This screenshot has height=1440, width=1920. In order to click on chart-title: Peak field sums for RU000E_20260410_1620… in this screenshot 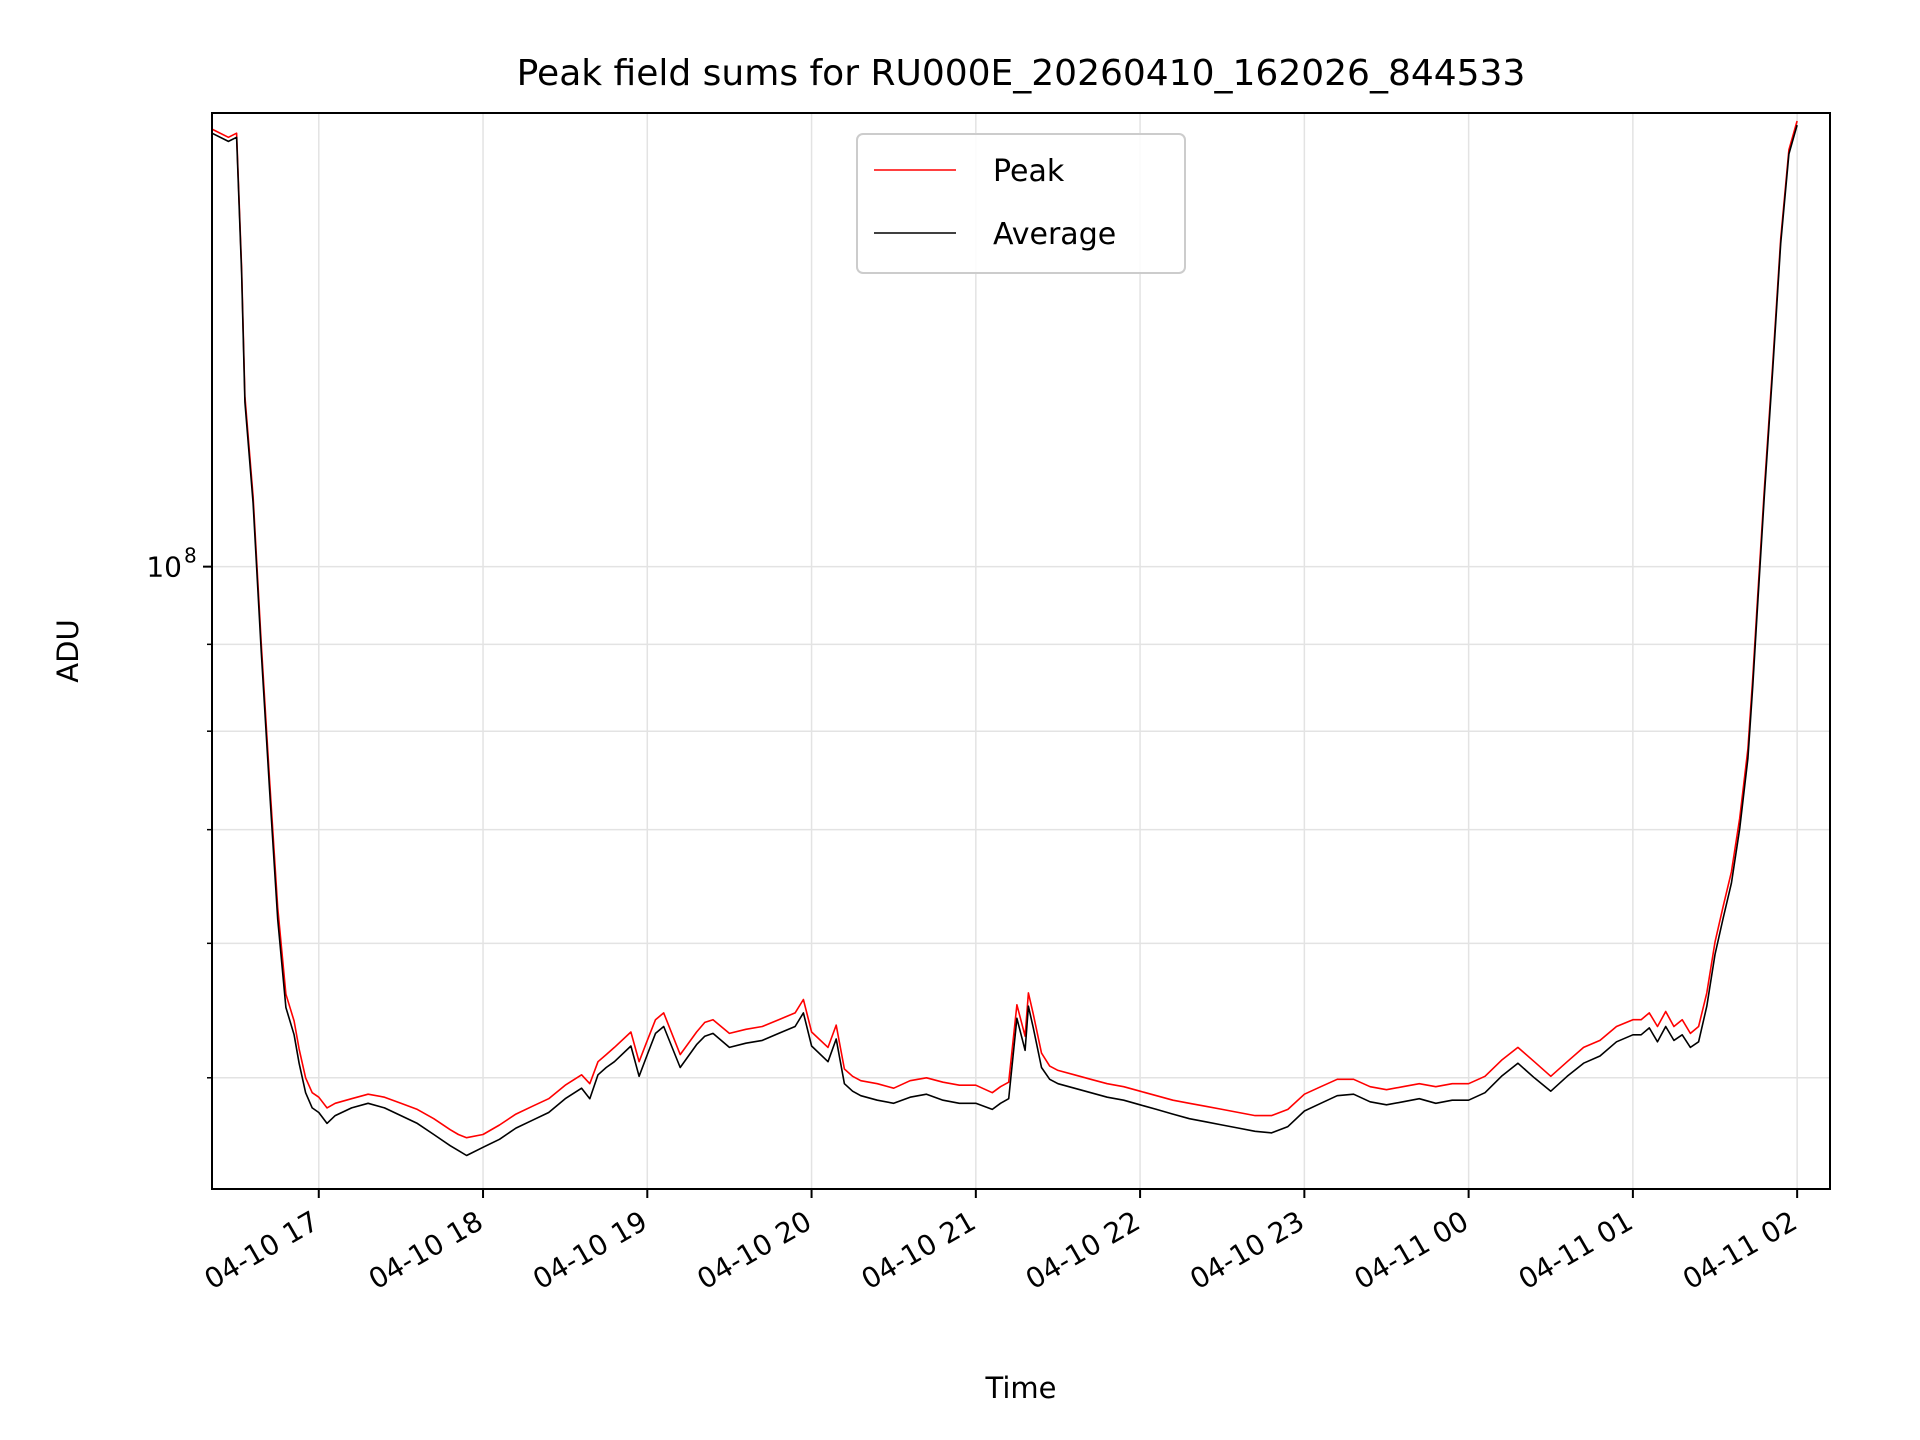, I will do `click(1021, 73)`.